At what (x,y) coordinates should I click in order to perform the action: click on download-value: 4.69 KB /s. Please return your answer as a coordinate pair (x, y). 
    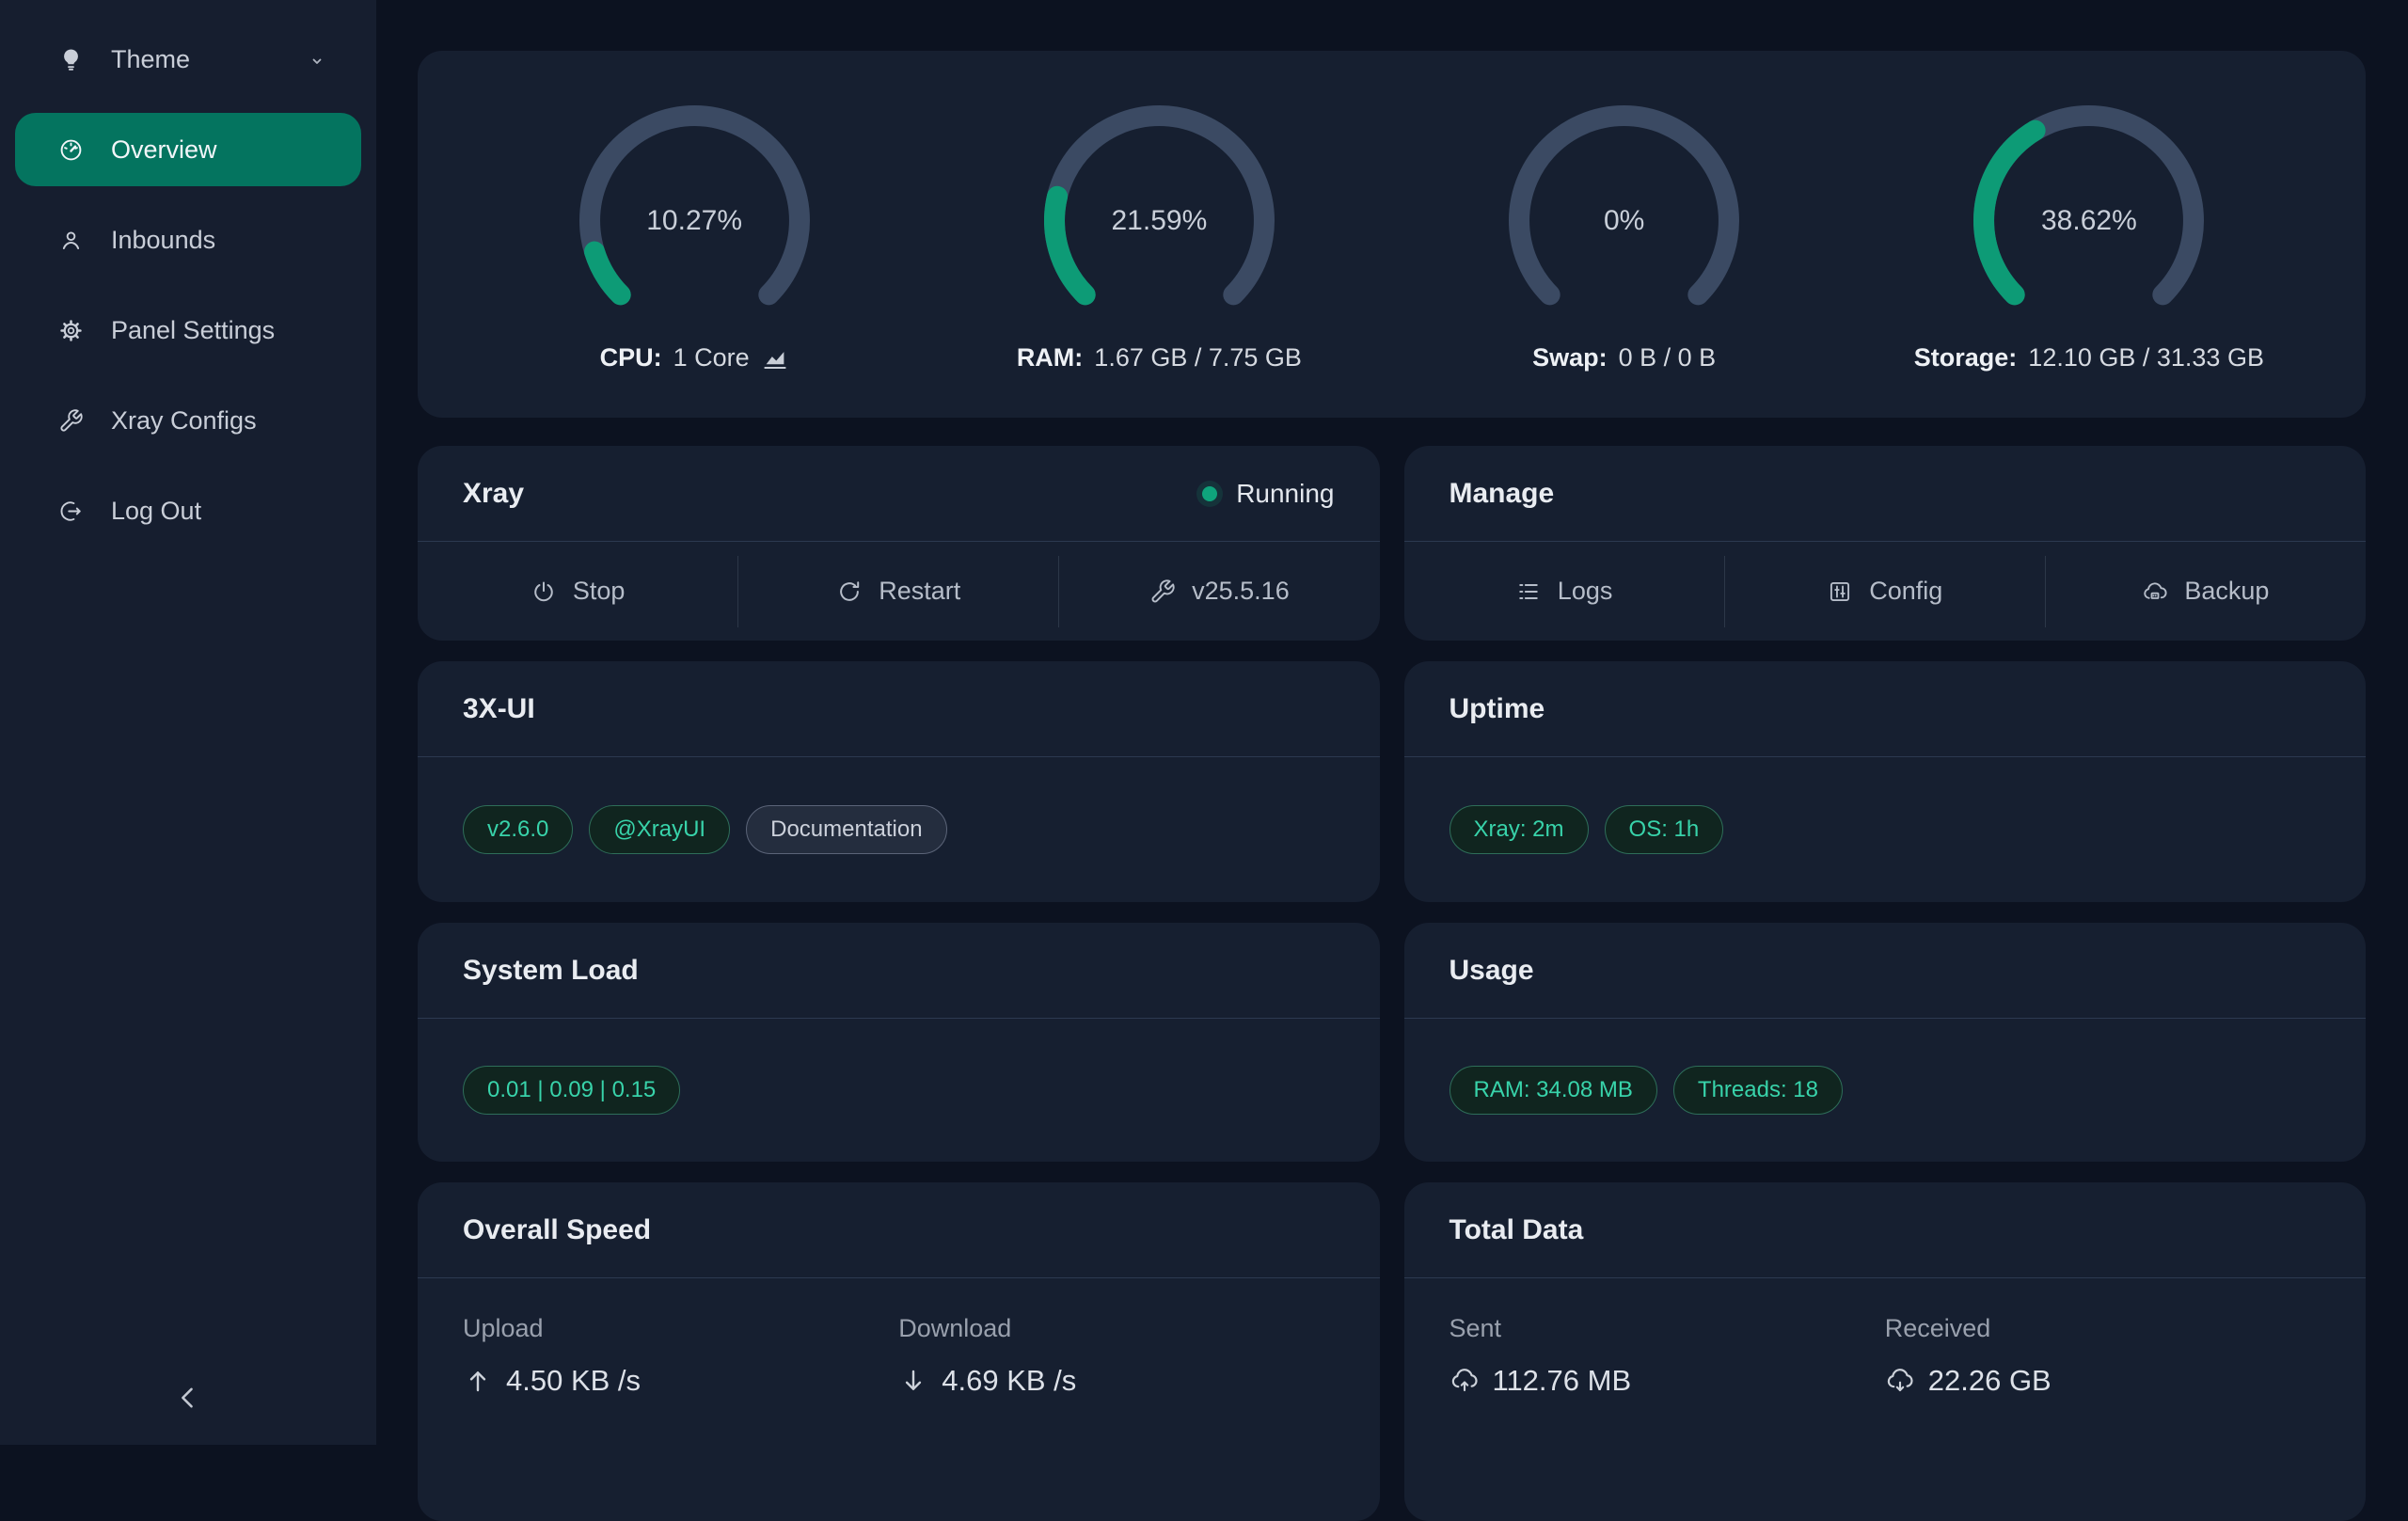
    Looking at the image, I should click on (1009, 1381).